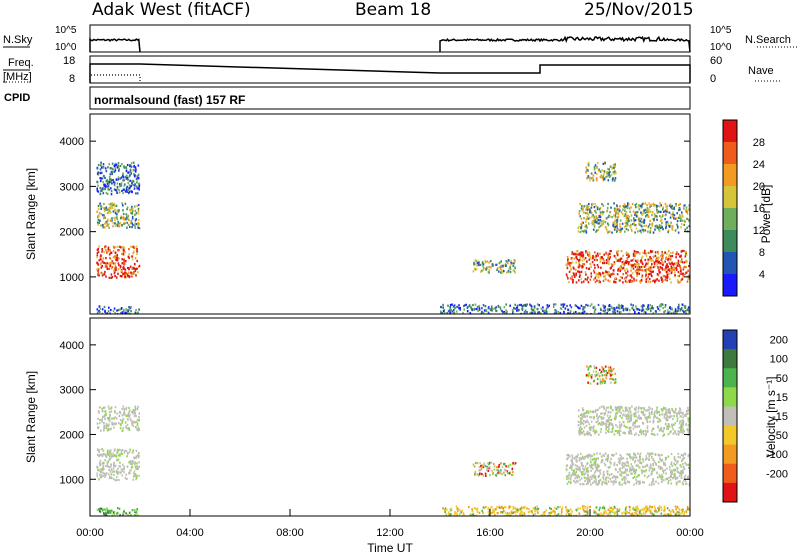  What do you see at coordinates (66, 30) in the screenshot?
I see `noise-left-tick-top: 10^5` at bounding box center [66, 30].